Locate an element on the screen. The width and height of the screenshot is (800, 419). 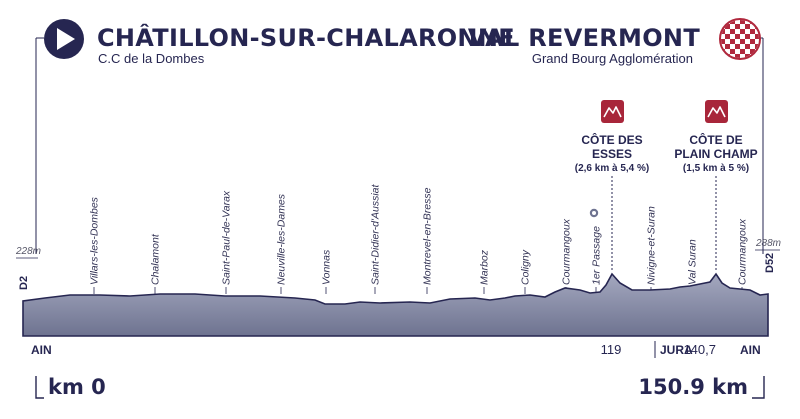
place-label: Saint-Paul-de-Varax is located at coordinates (227, 237).